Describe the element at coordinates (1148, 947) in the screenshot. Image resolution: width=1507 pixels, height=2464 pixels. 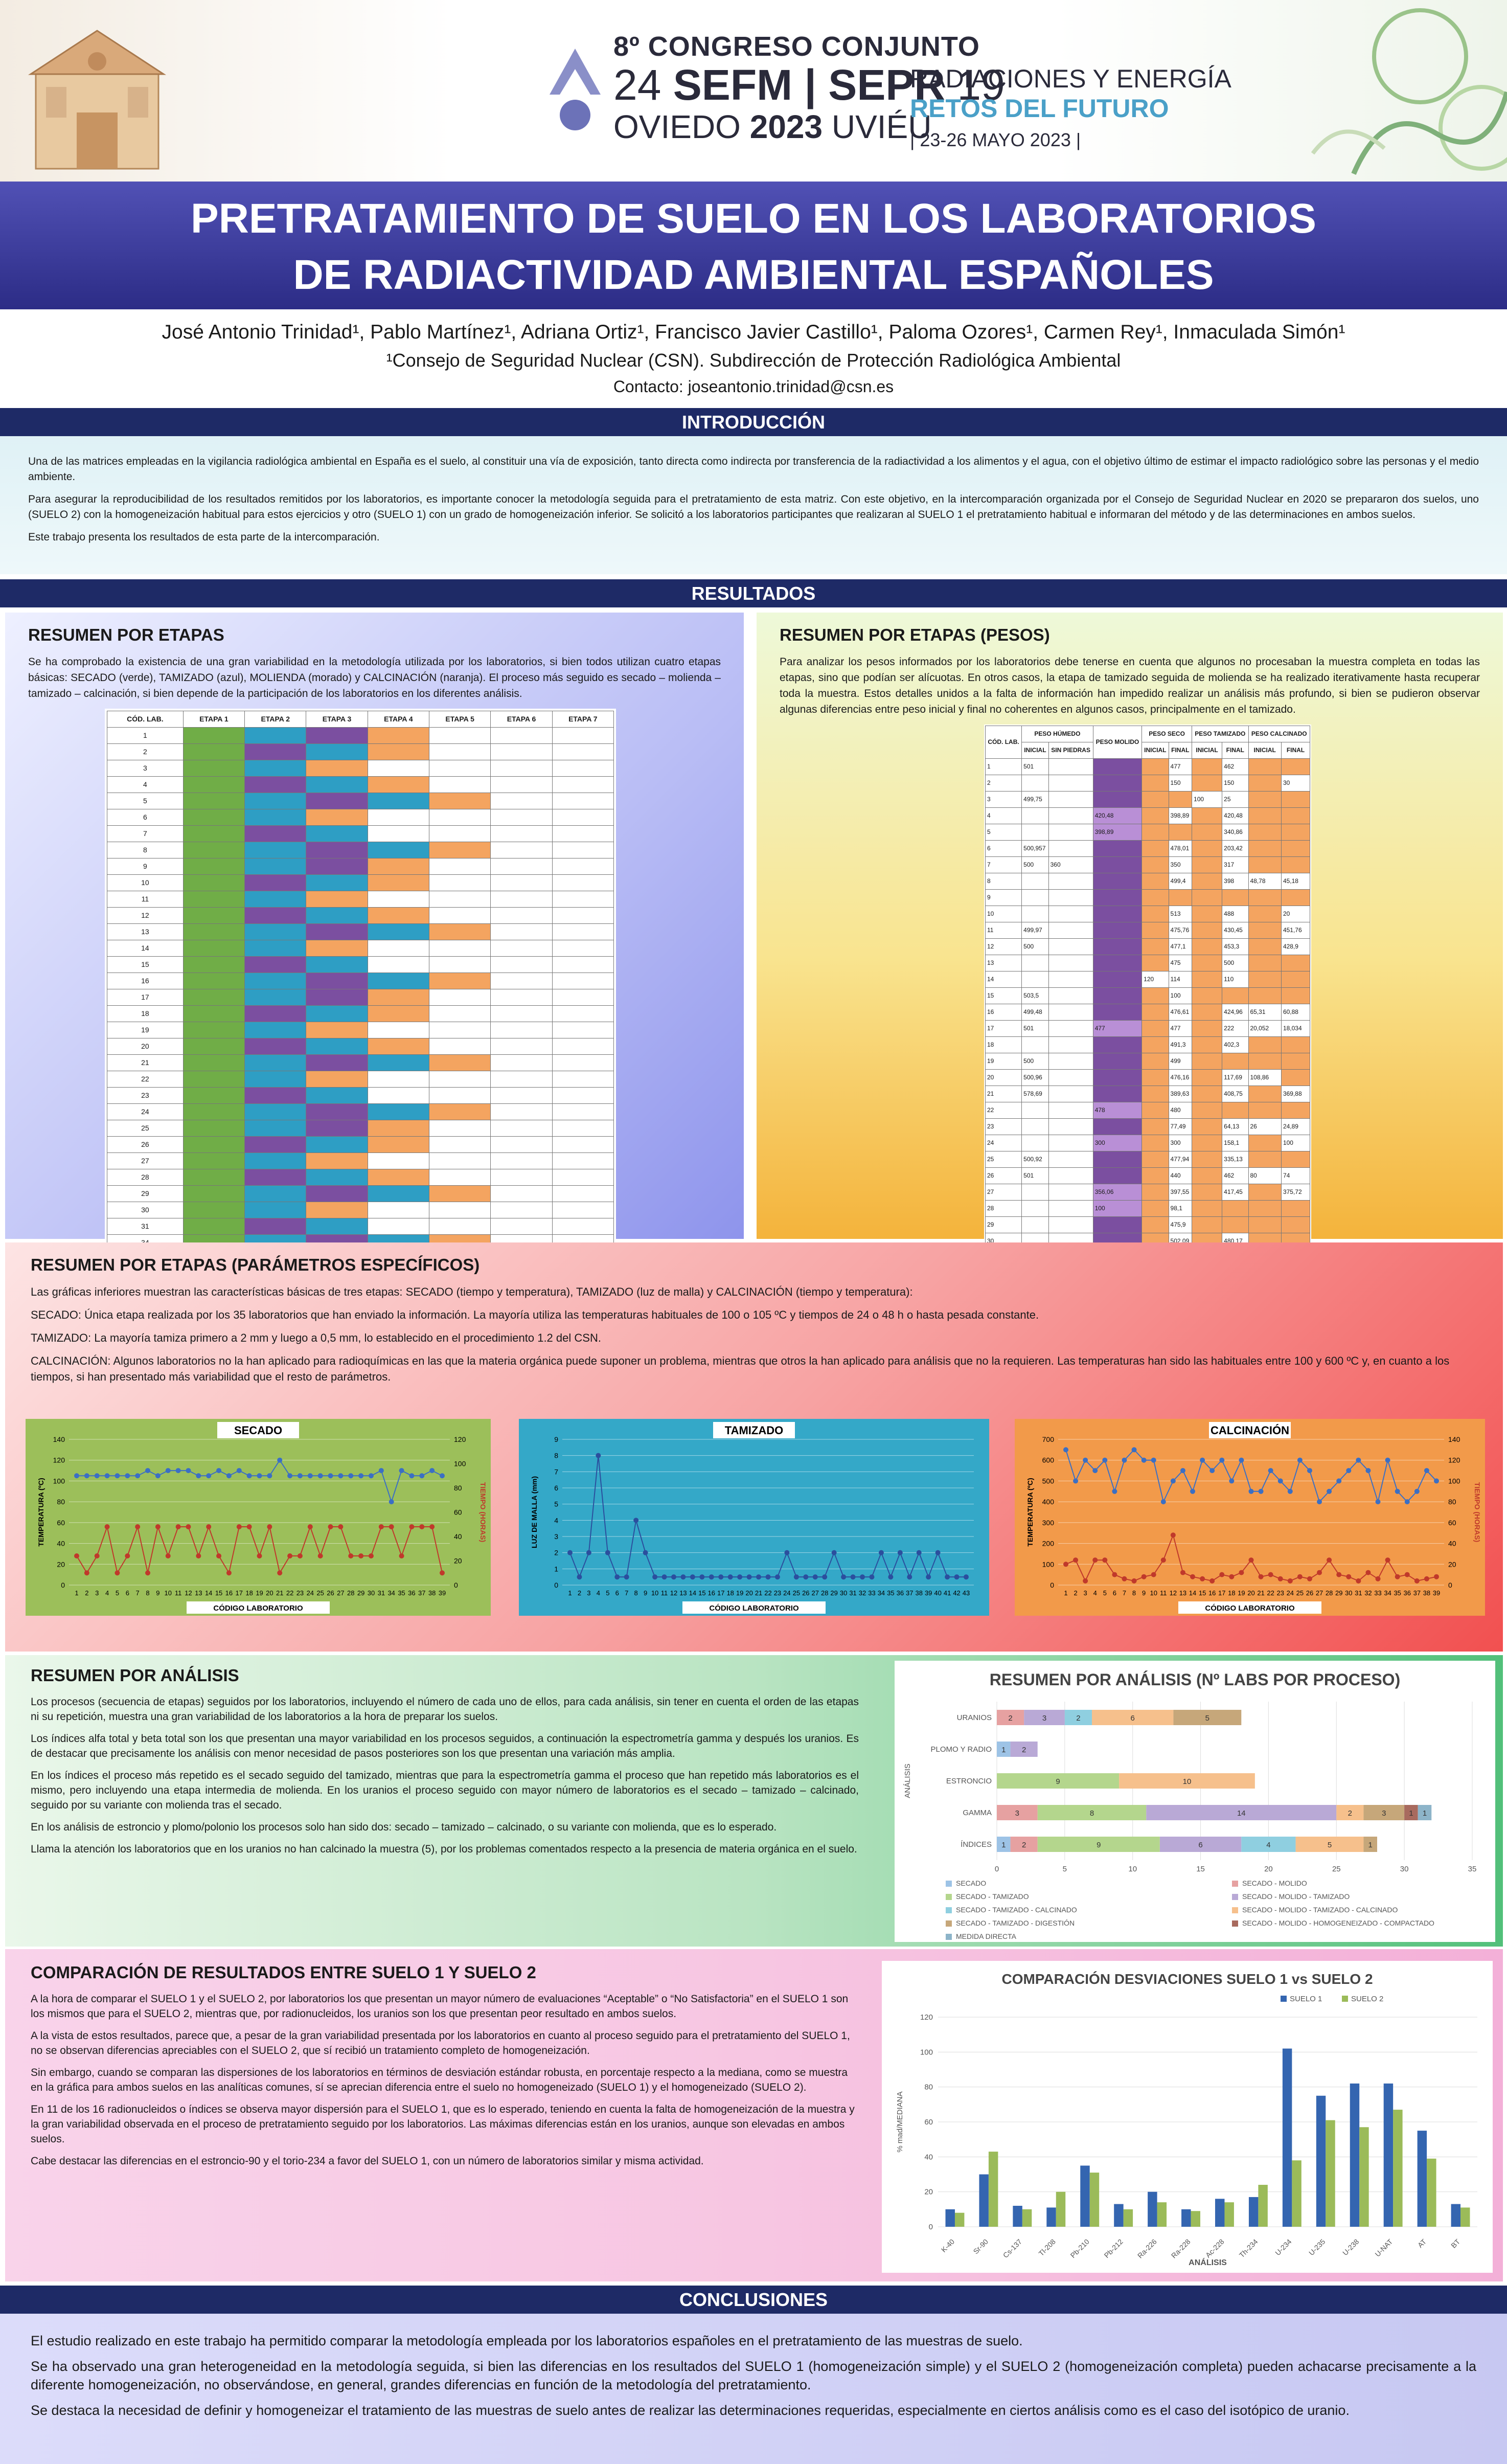
I see `pesos-row: 12 500 477,1 453,3 428,9` at that location.